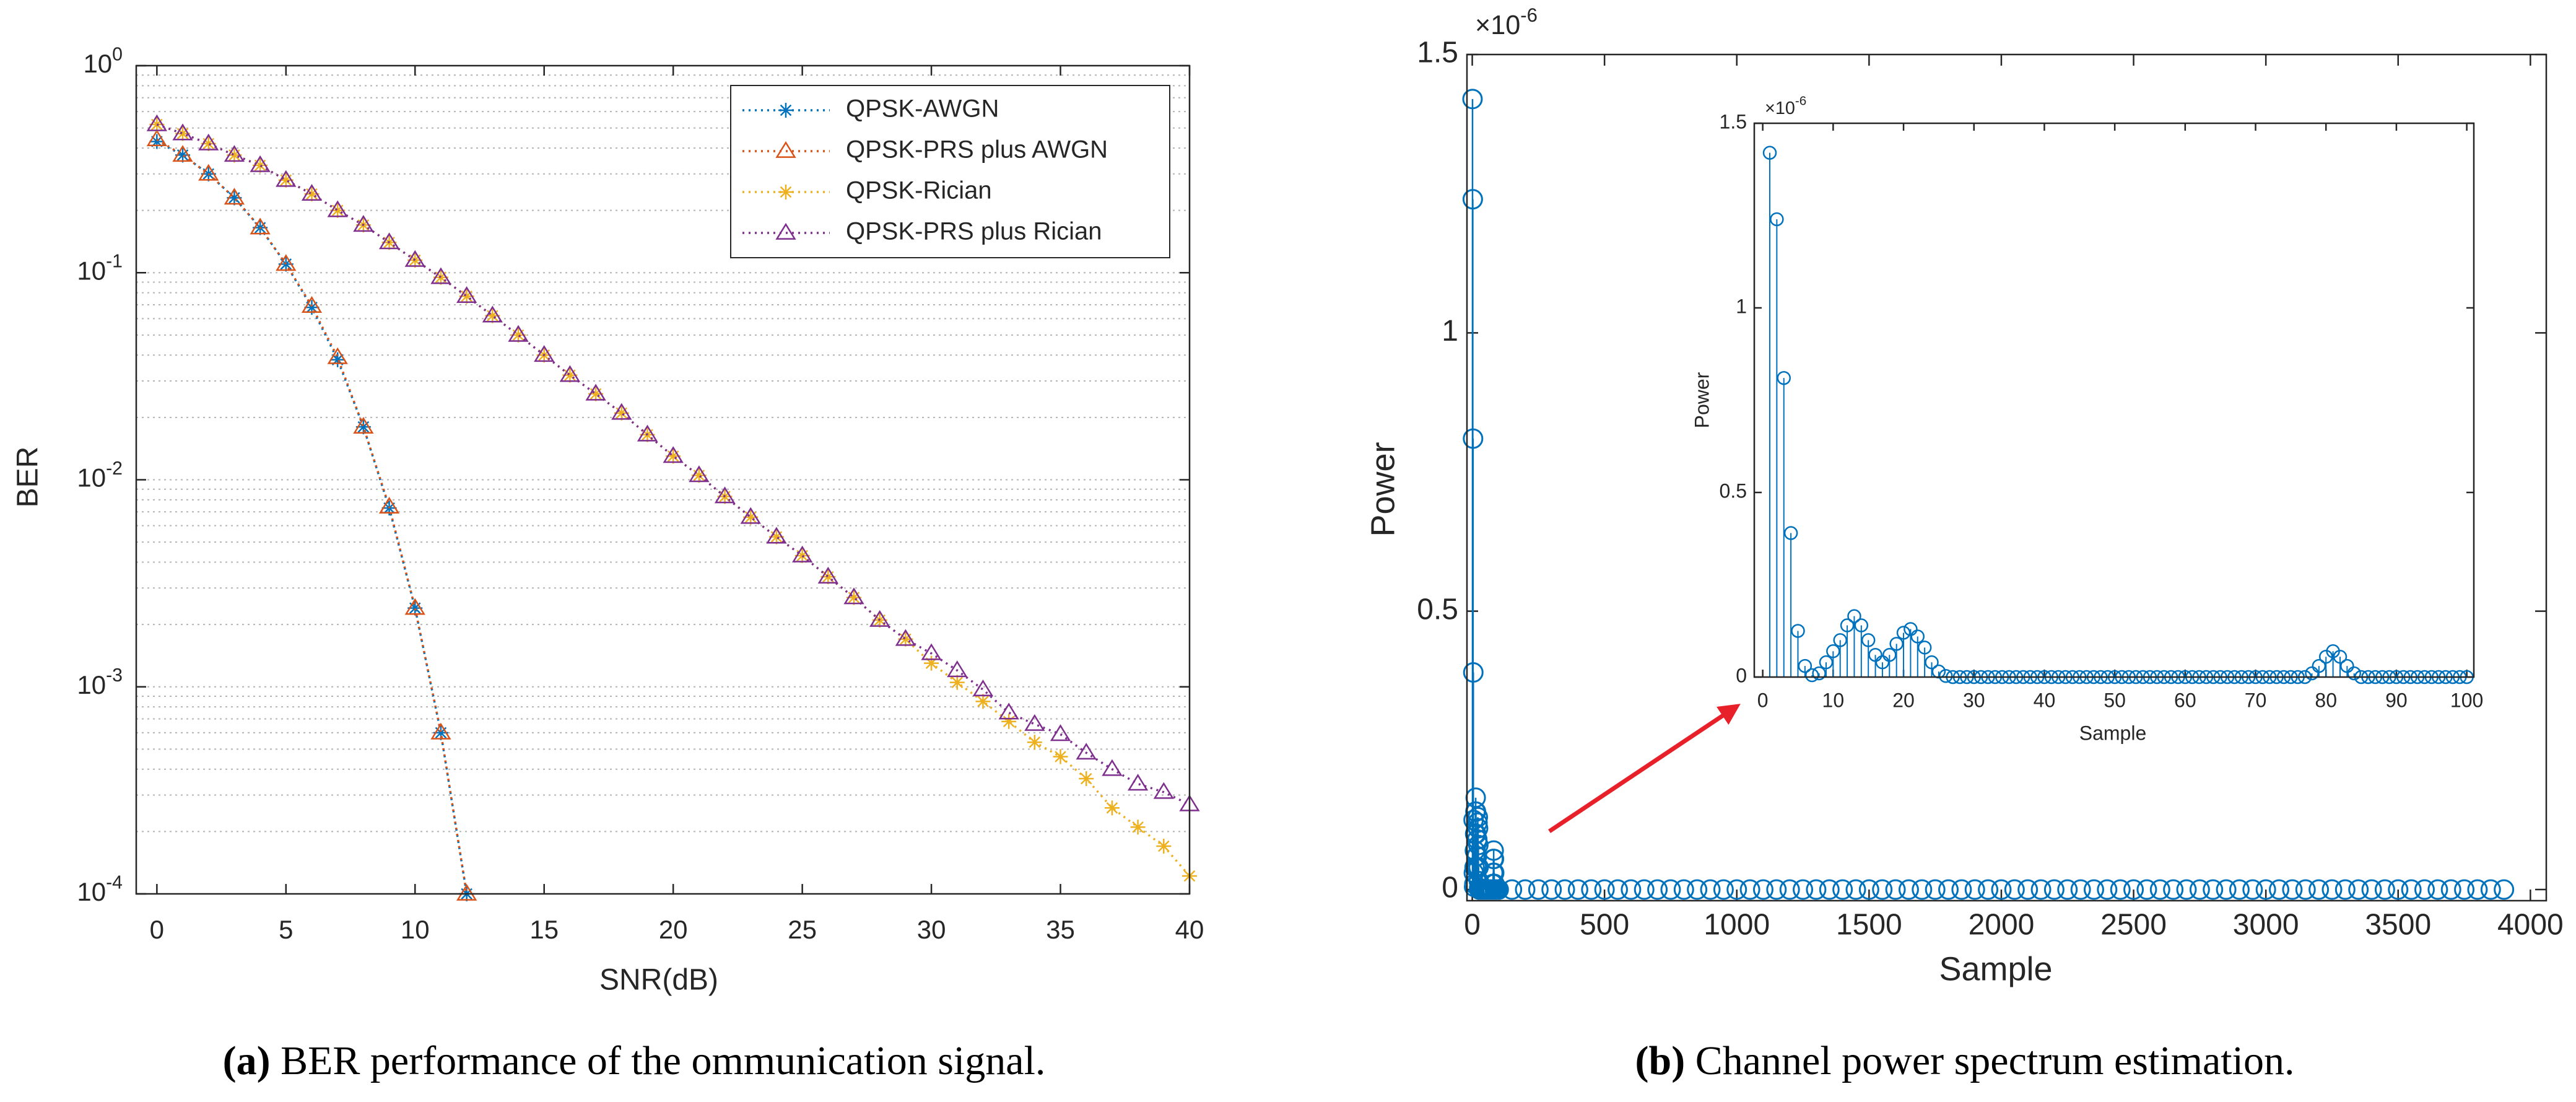  I want to click on legend-label: QPSK-AWGN, so click(923, 109).